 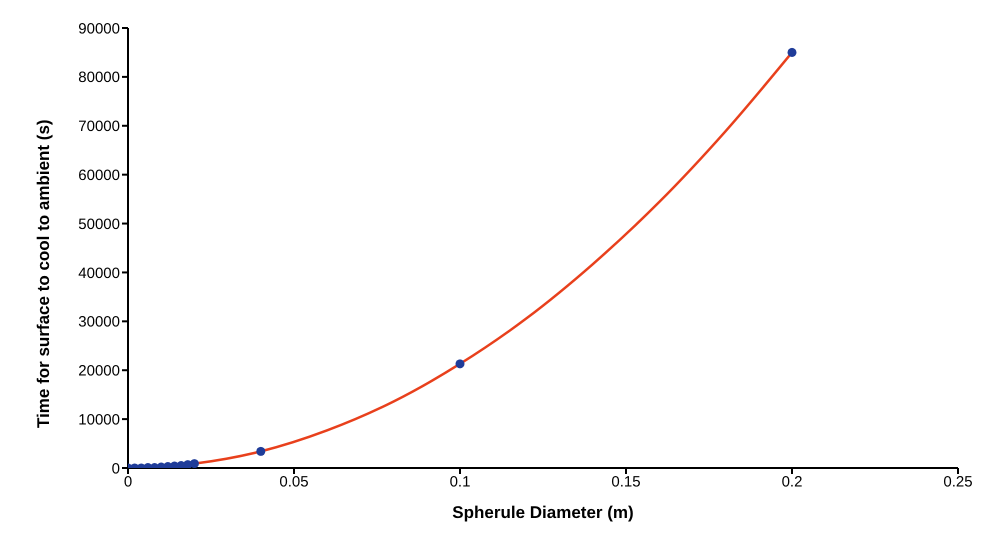 I want to click on x-tick-label: 0.15, so click(x=626, y=482).